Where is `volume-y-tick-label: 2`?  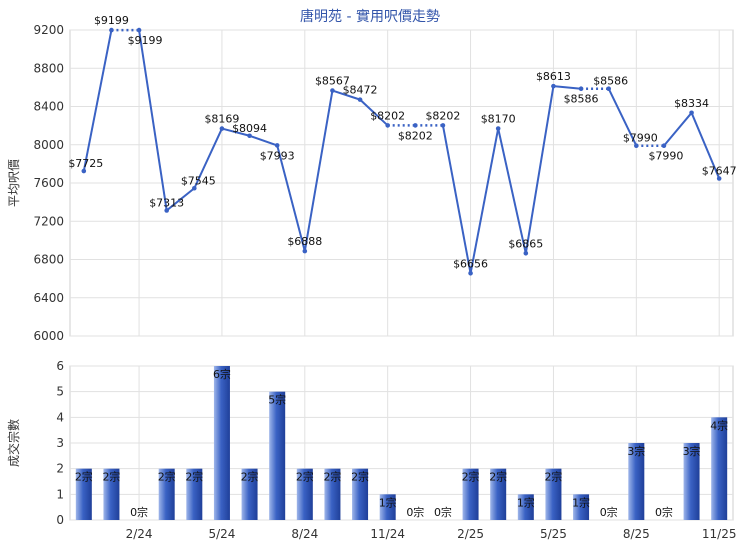
volume-y-tick-label: 2 is located at coordinates (60, 469).